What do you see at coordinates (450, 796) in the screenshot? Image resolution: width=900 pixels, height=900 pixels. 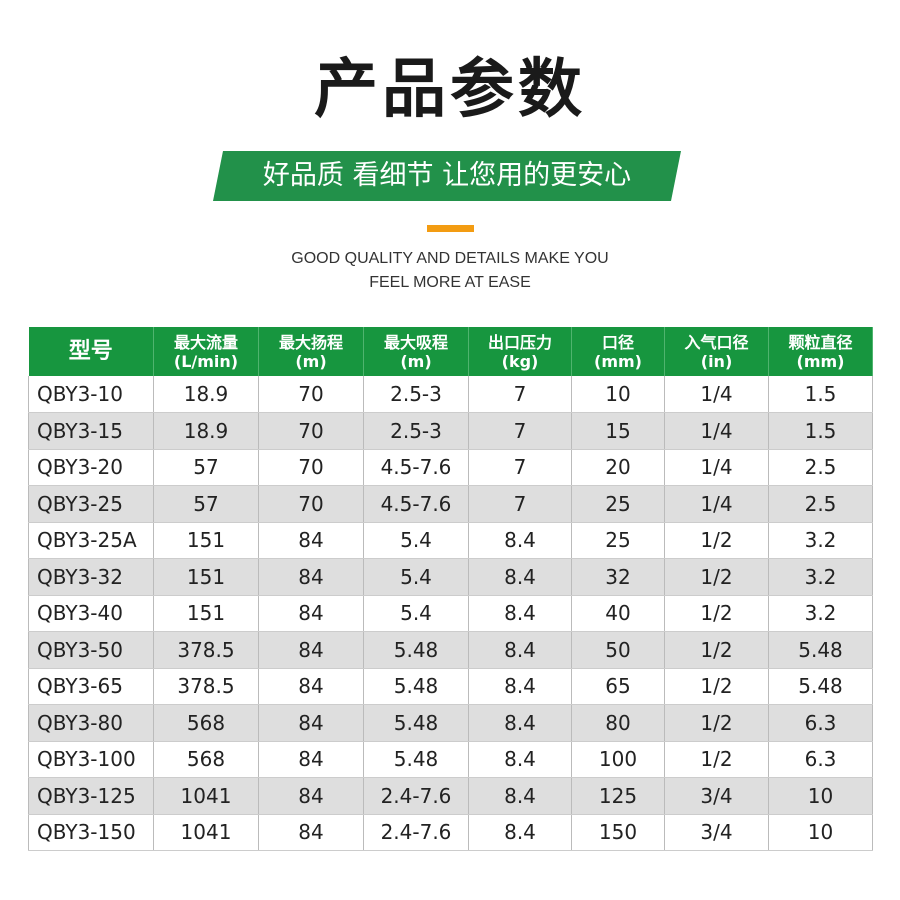 I see `table-row: QBY3-125 1041 84 2.4-7.6 8.4 125 3/4 10` at bounding box center [450, 796].